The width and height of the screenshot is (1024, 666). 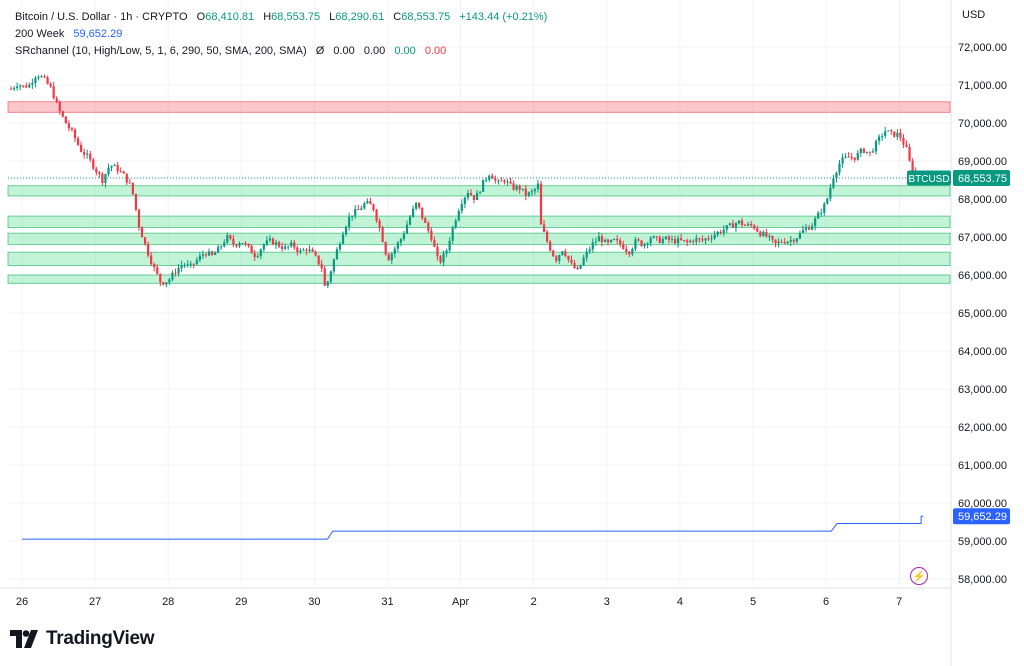 What do you see at coordinates (296, 17) in the screenshot?
I see `high-value: 68,553.75` at bounding box center [296, 17].